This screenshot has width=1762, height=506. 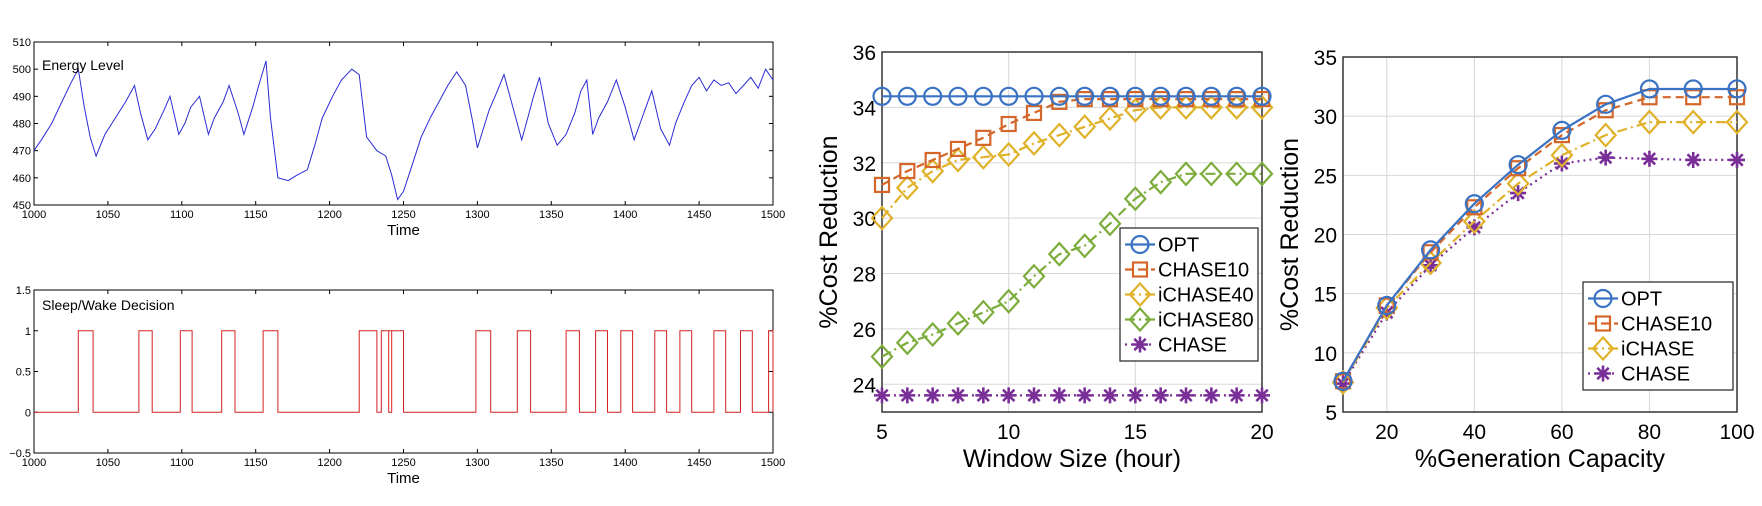 I want to click on plot-title: Sleep/Wake Decision, so click(x=108, y=305).